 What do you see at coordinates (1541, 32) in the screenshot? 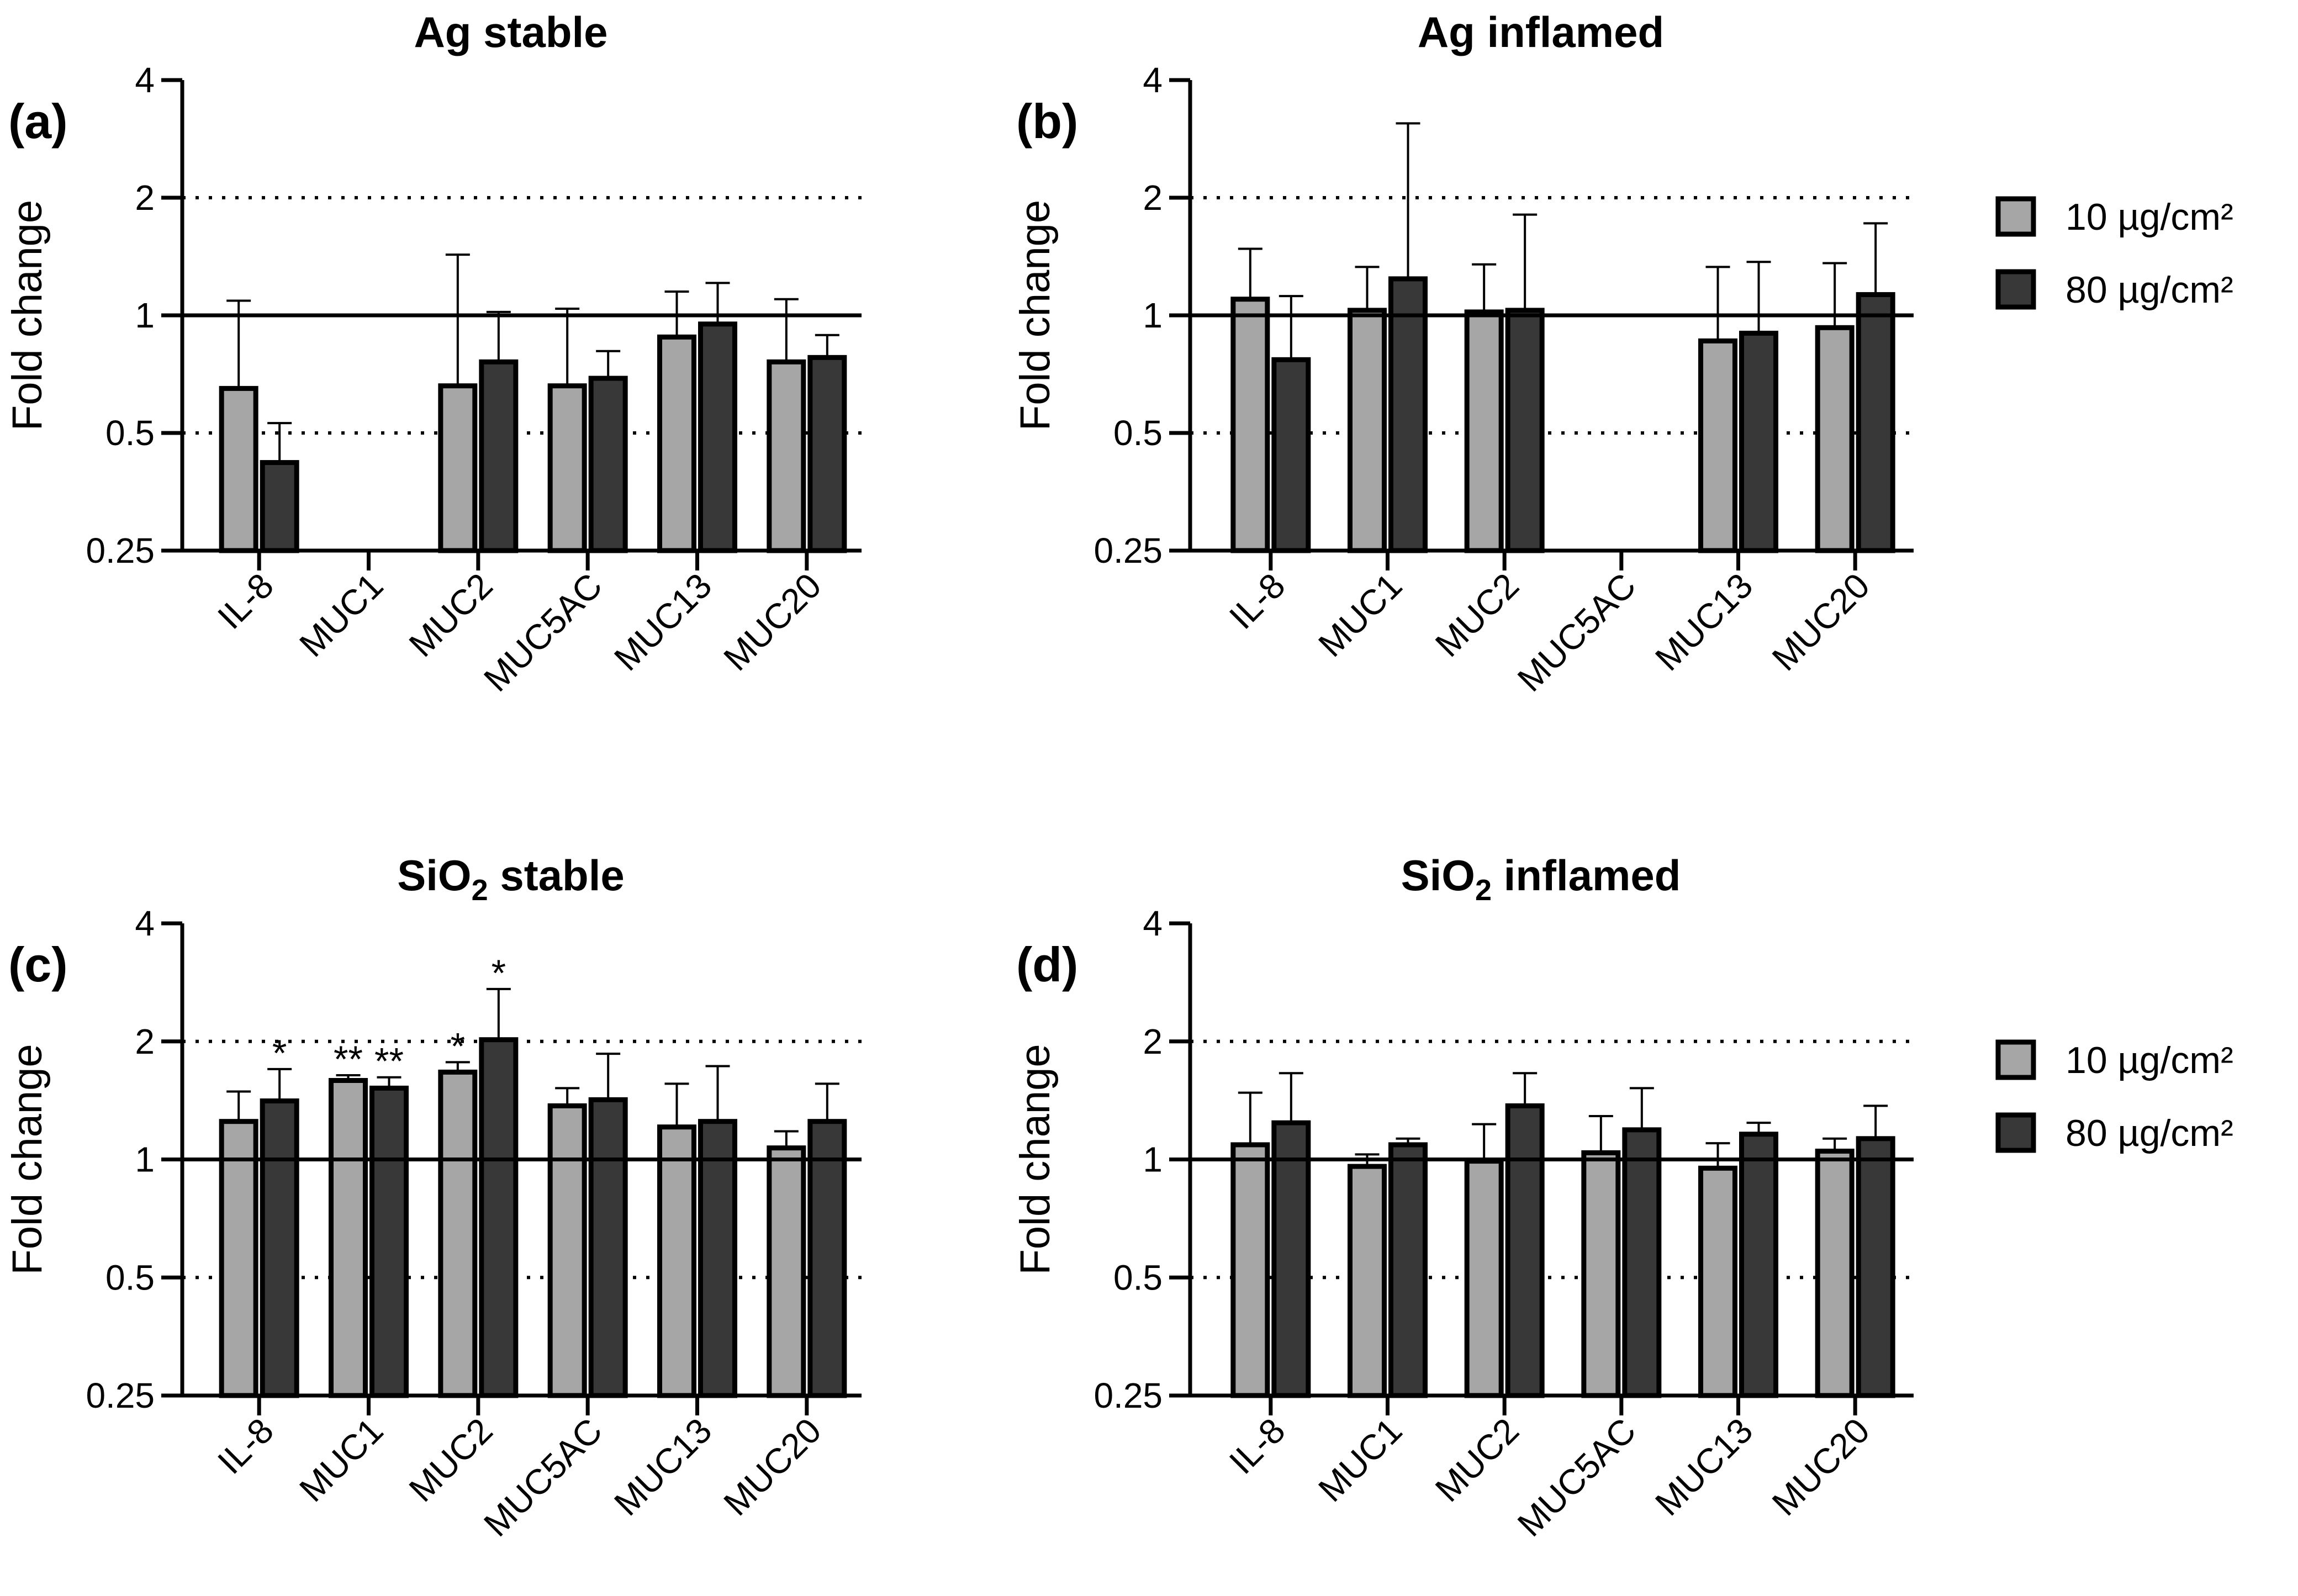
I see `chart-title: Ag inflamed` at bounding box center [1541, 32].